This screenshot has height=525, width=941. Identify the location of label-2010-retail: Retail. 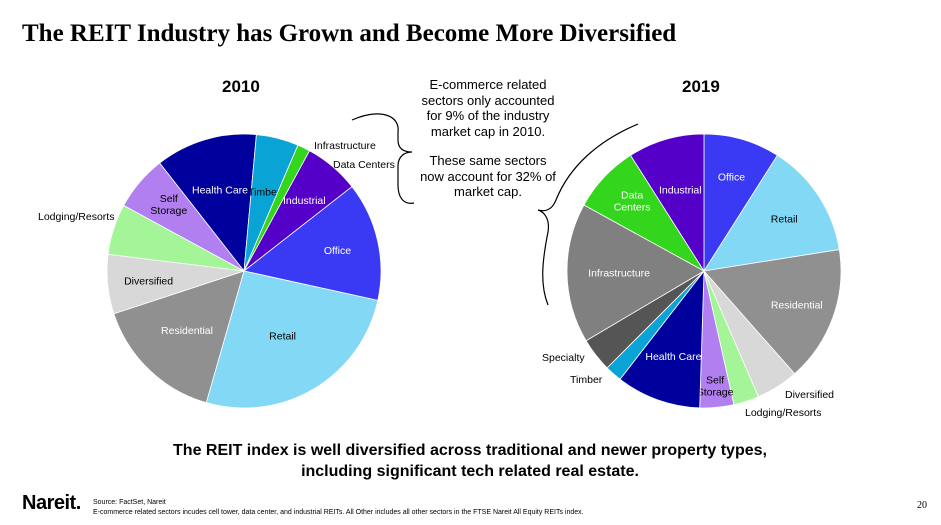
(282, 337).